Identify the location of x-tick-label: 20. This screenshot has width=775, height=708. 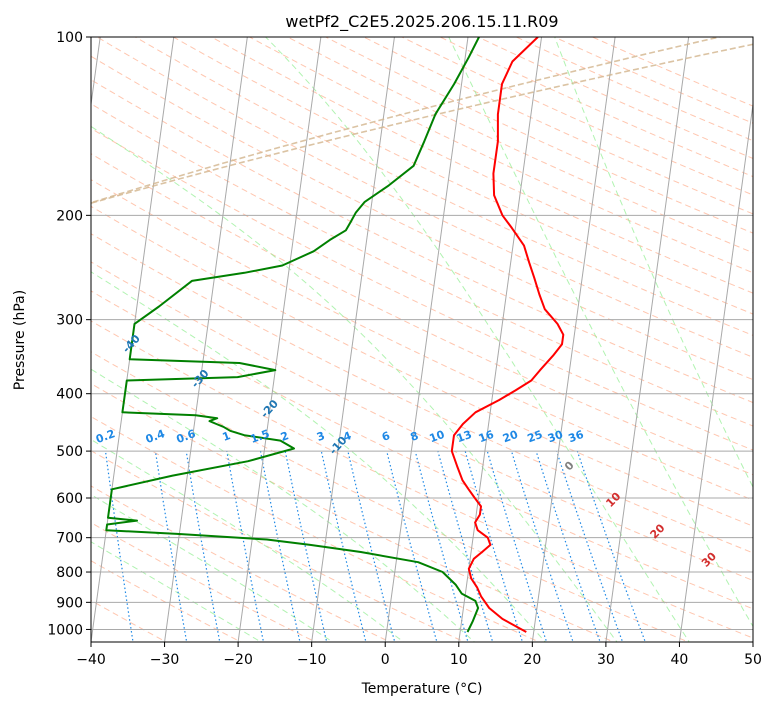
(532, 660).